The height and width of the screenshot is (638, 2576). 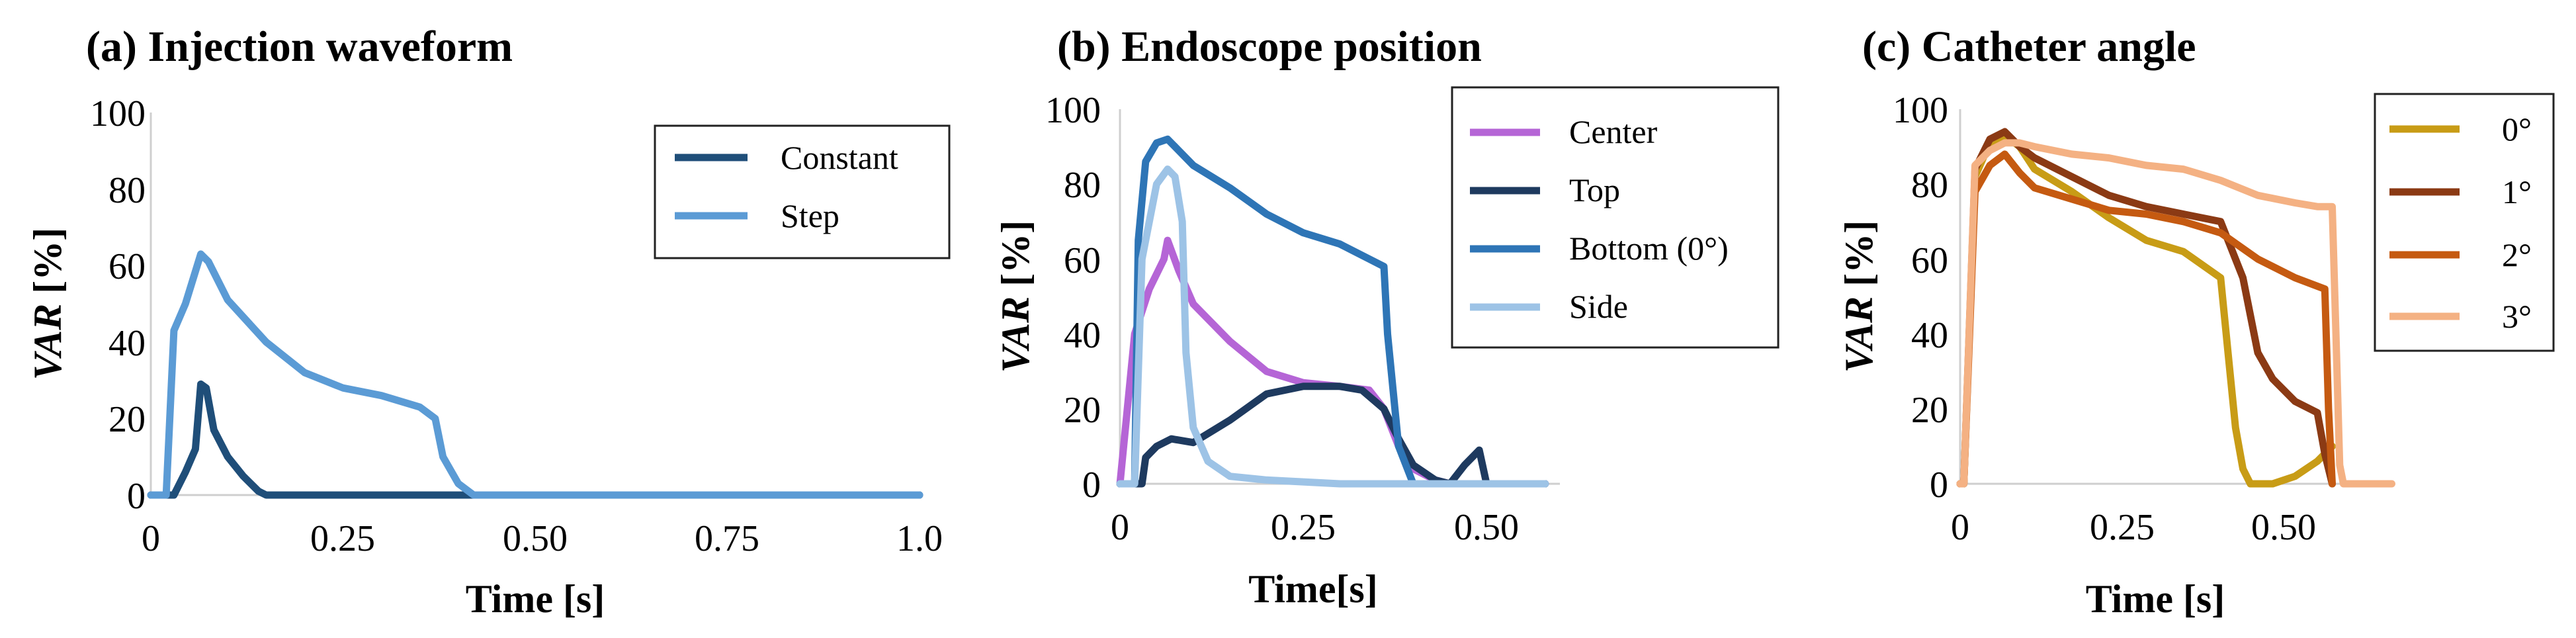 I want to click on chart-b-ytick-60: 60, so click(x=1082, y=260).